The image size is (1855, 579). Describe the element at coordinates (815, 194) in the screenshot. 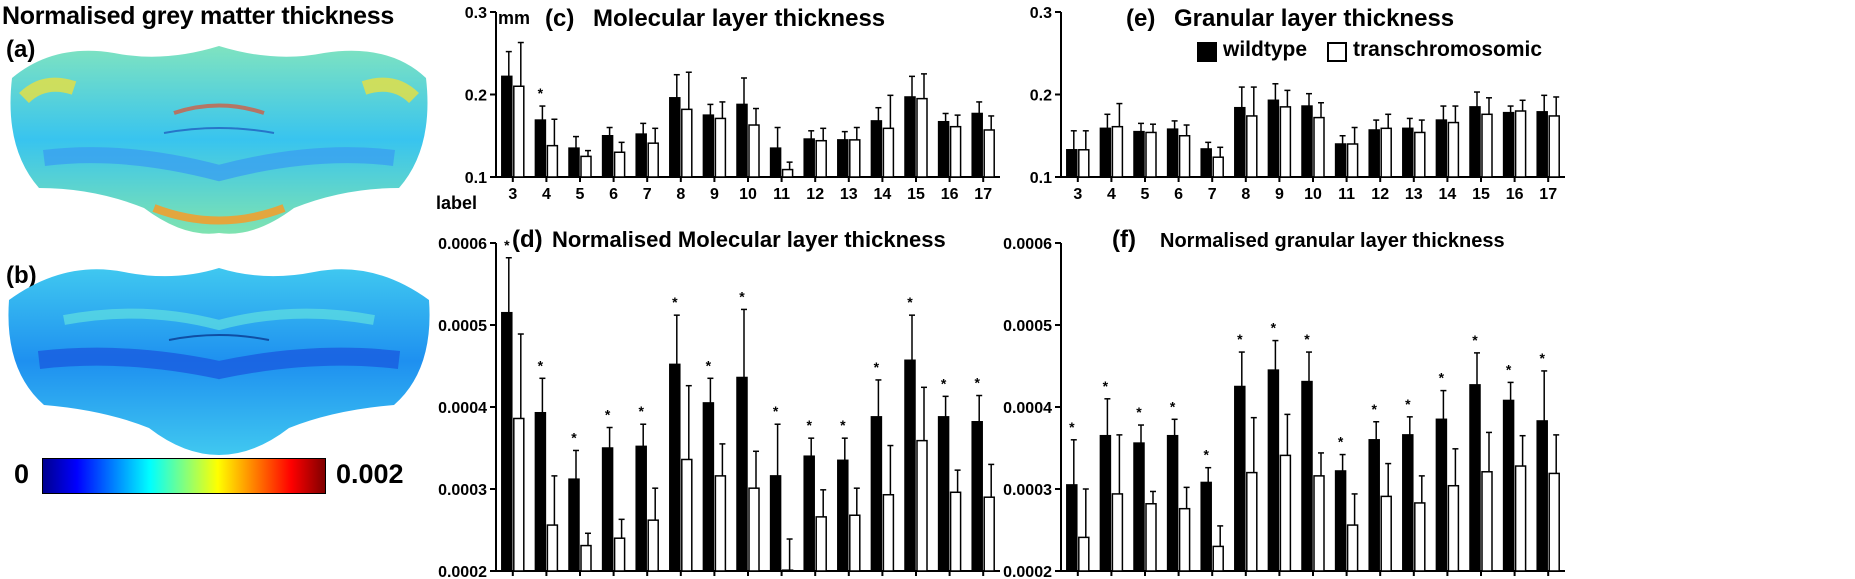

I see `x-tick-label: 12` at that location.